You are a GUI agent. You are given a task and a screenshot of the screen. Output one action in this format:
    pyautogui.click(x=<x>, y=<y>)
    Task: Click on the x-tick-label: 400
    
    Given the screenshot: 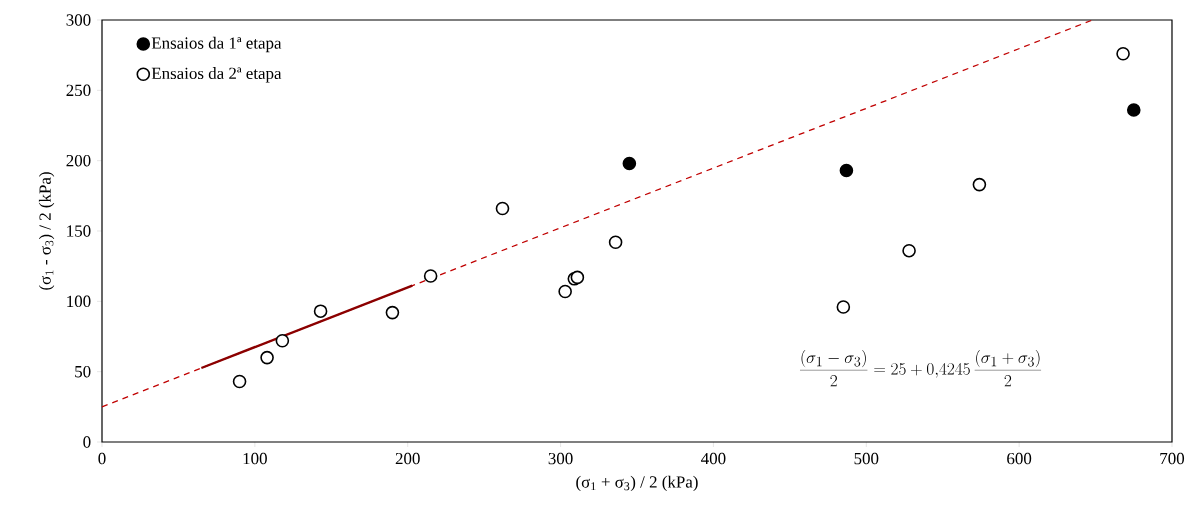 What is the action you would take?
    pyautogui.click(x=713, y=458)
    